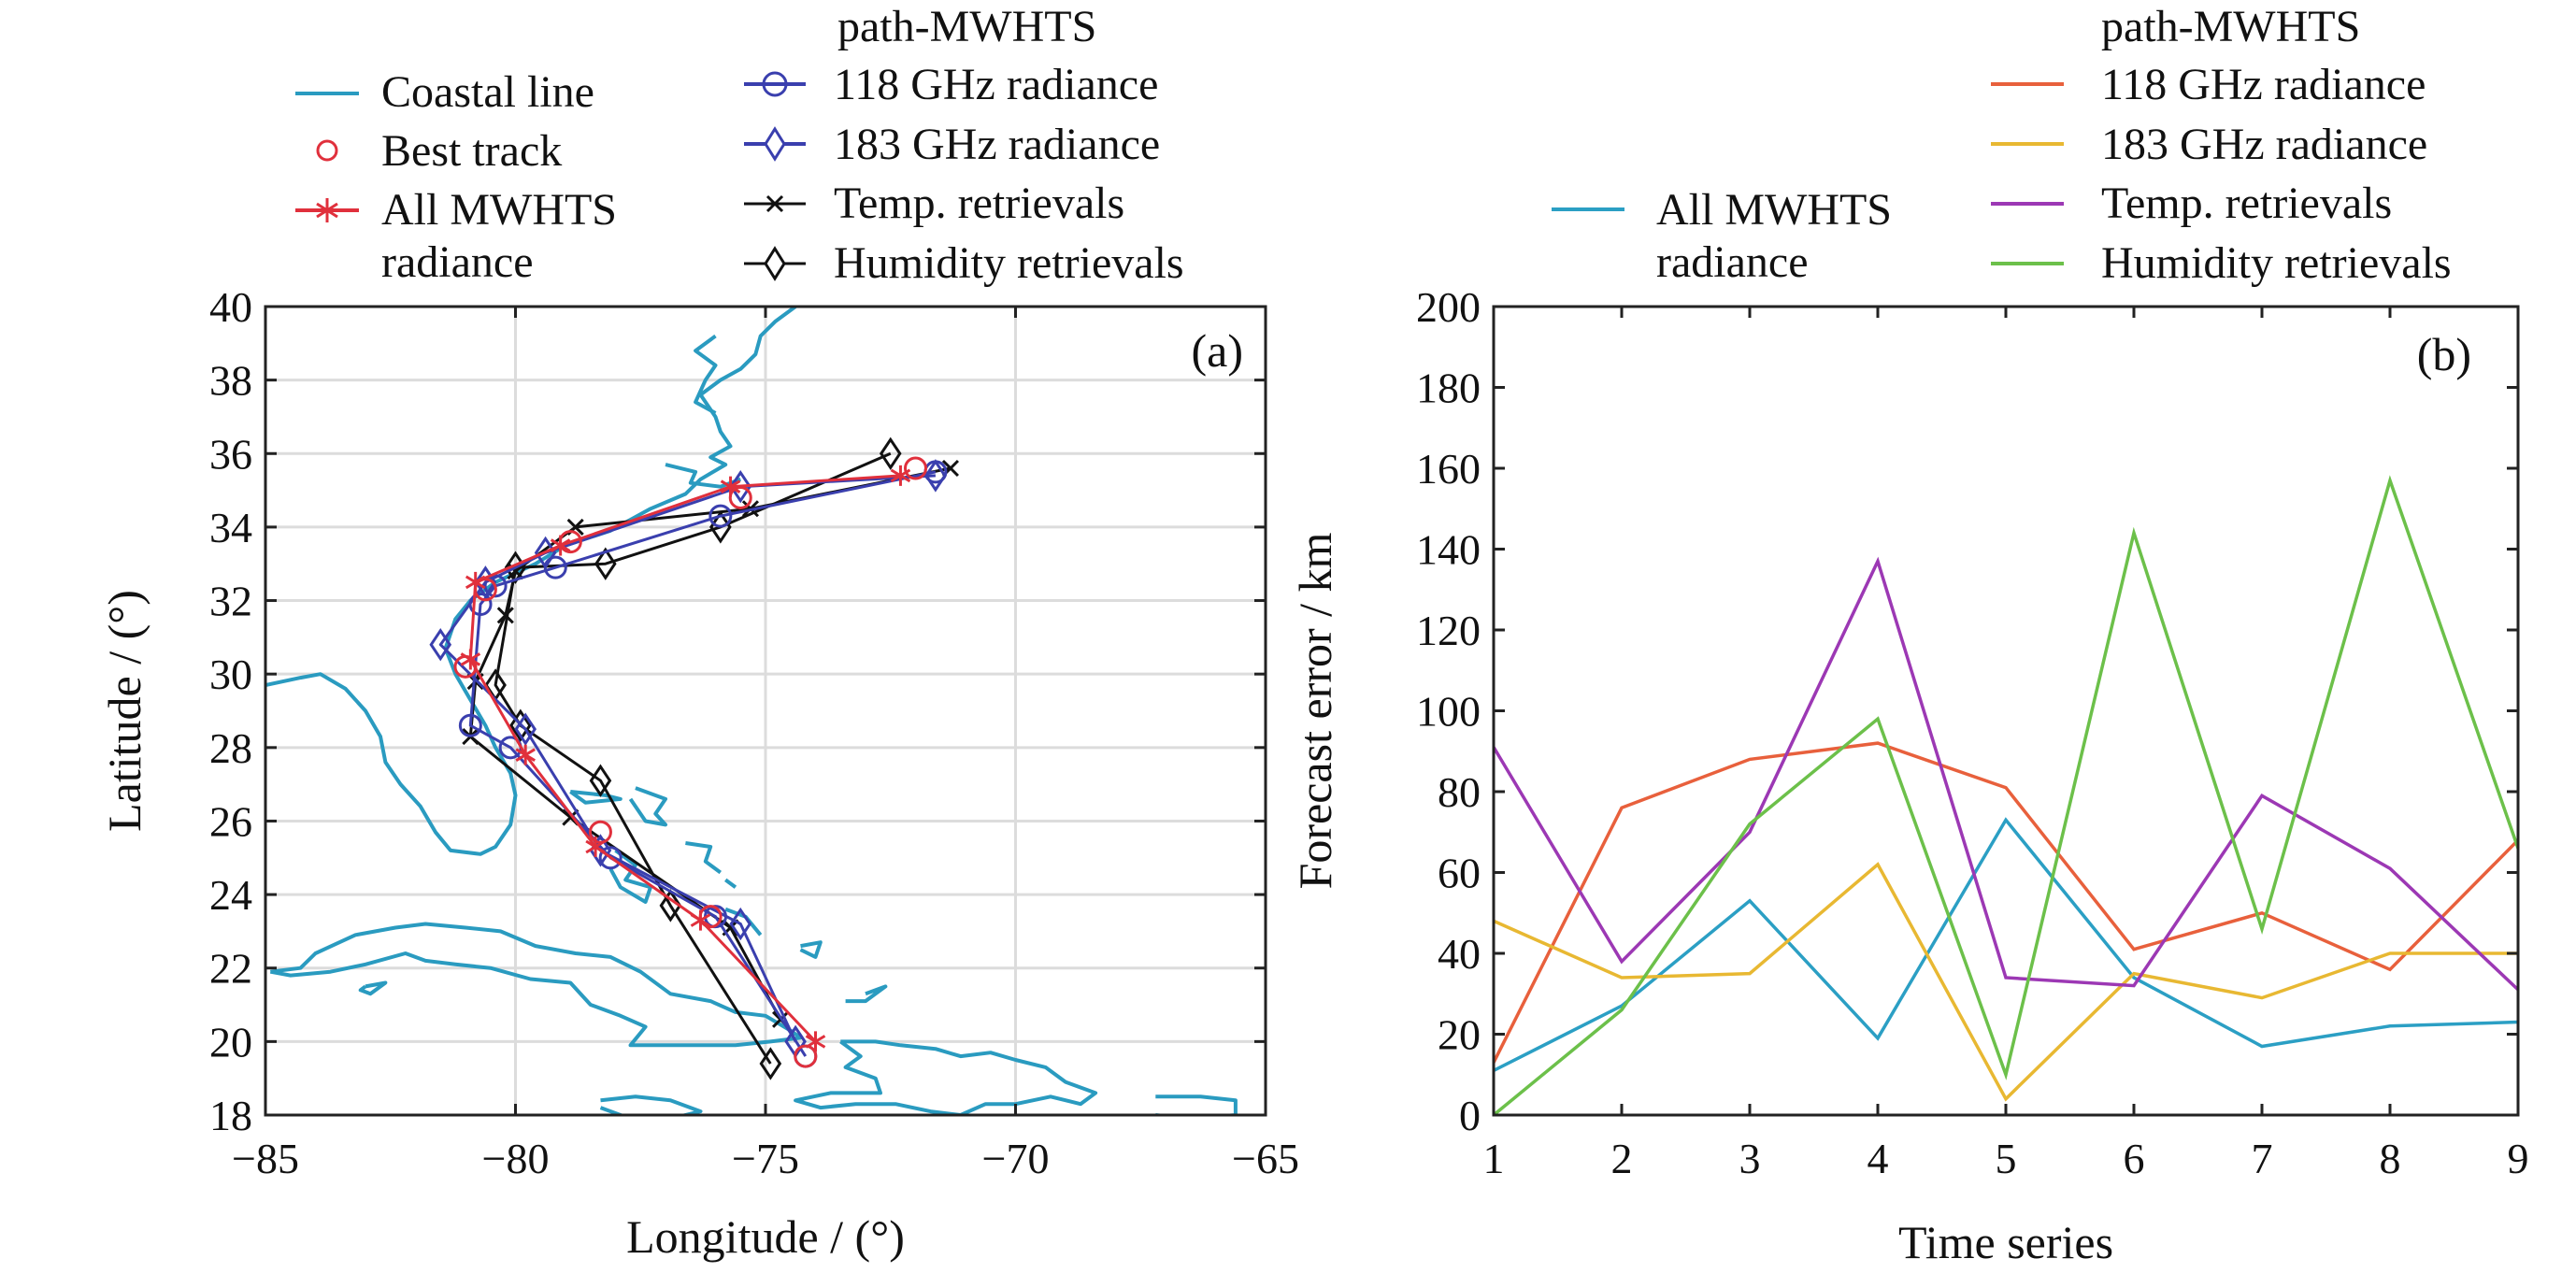 The image size is (2576, 1273). Describe the element at coordinates (471, 151) in the screenshot. I see `legend-a-best-track-label: Best track` at that location.